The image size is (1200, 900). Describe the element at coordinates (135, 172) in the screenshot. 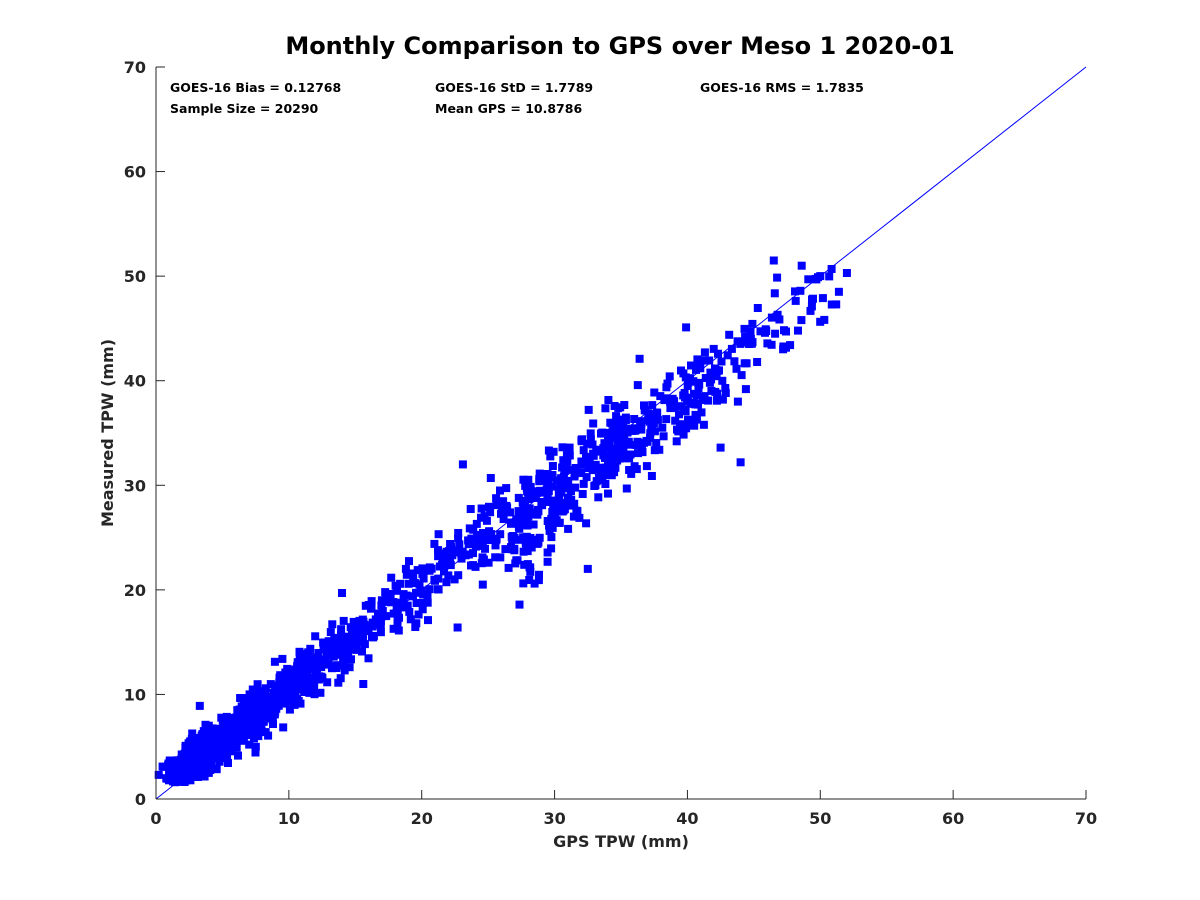

I see `y-tick-label: 60` at that location.